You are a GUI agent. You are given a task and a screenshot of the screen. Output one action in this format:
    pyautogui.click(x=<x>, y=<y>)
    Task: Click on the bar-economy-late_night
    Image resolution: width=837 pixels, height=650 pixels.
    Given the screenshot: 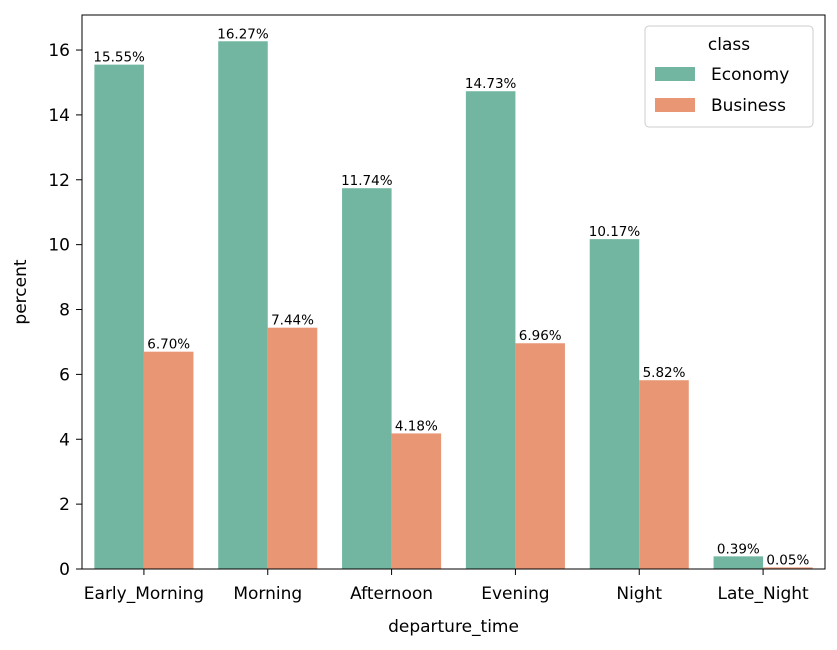 What is the action you would take?
    pyautogui.click(x=738, y=562)
    